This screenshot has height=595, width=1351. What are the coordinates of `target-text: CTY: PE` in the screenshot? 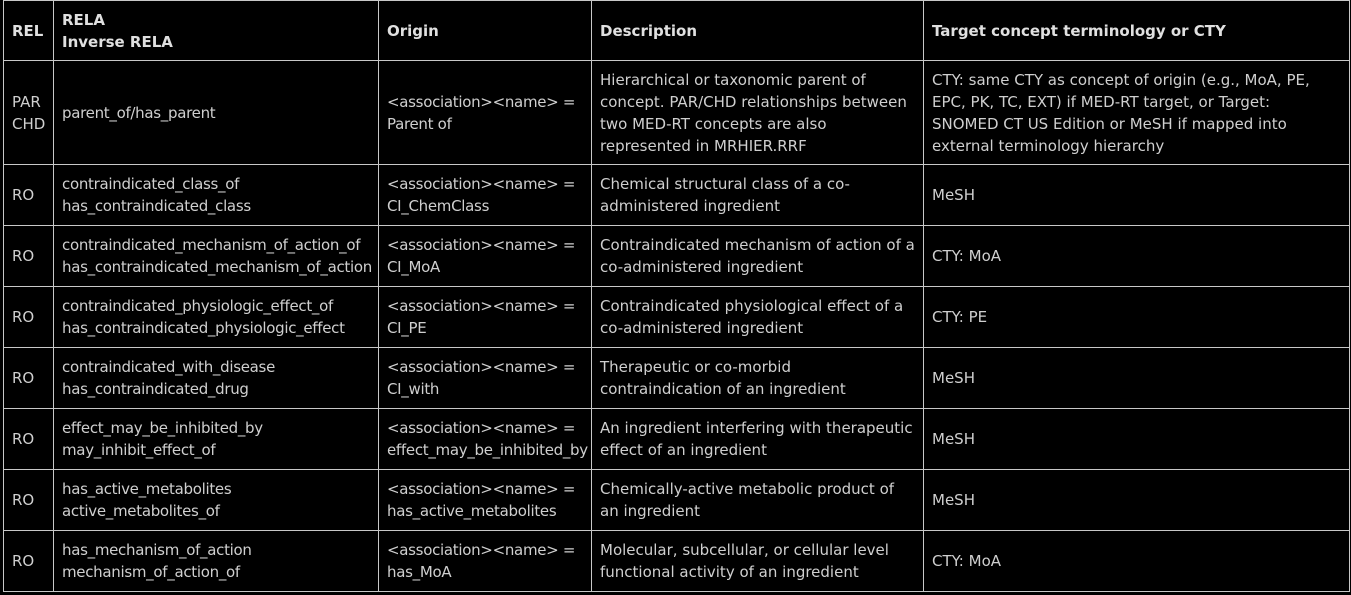 It's located at (960, 317).